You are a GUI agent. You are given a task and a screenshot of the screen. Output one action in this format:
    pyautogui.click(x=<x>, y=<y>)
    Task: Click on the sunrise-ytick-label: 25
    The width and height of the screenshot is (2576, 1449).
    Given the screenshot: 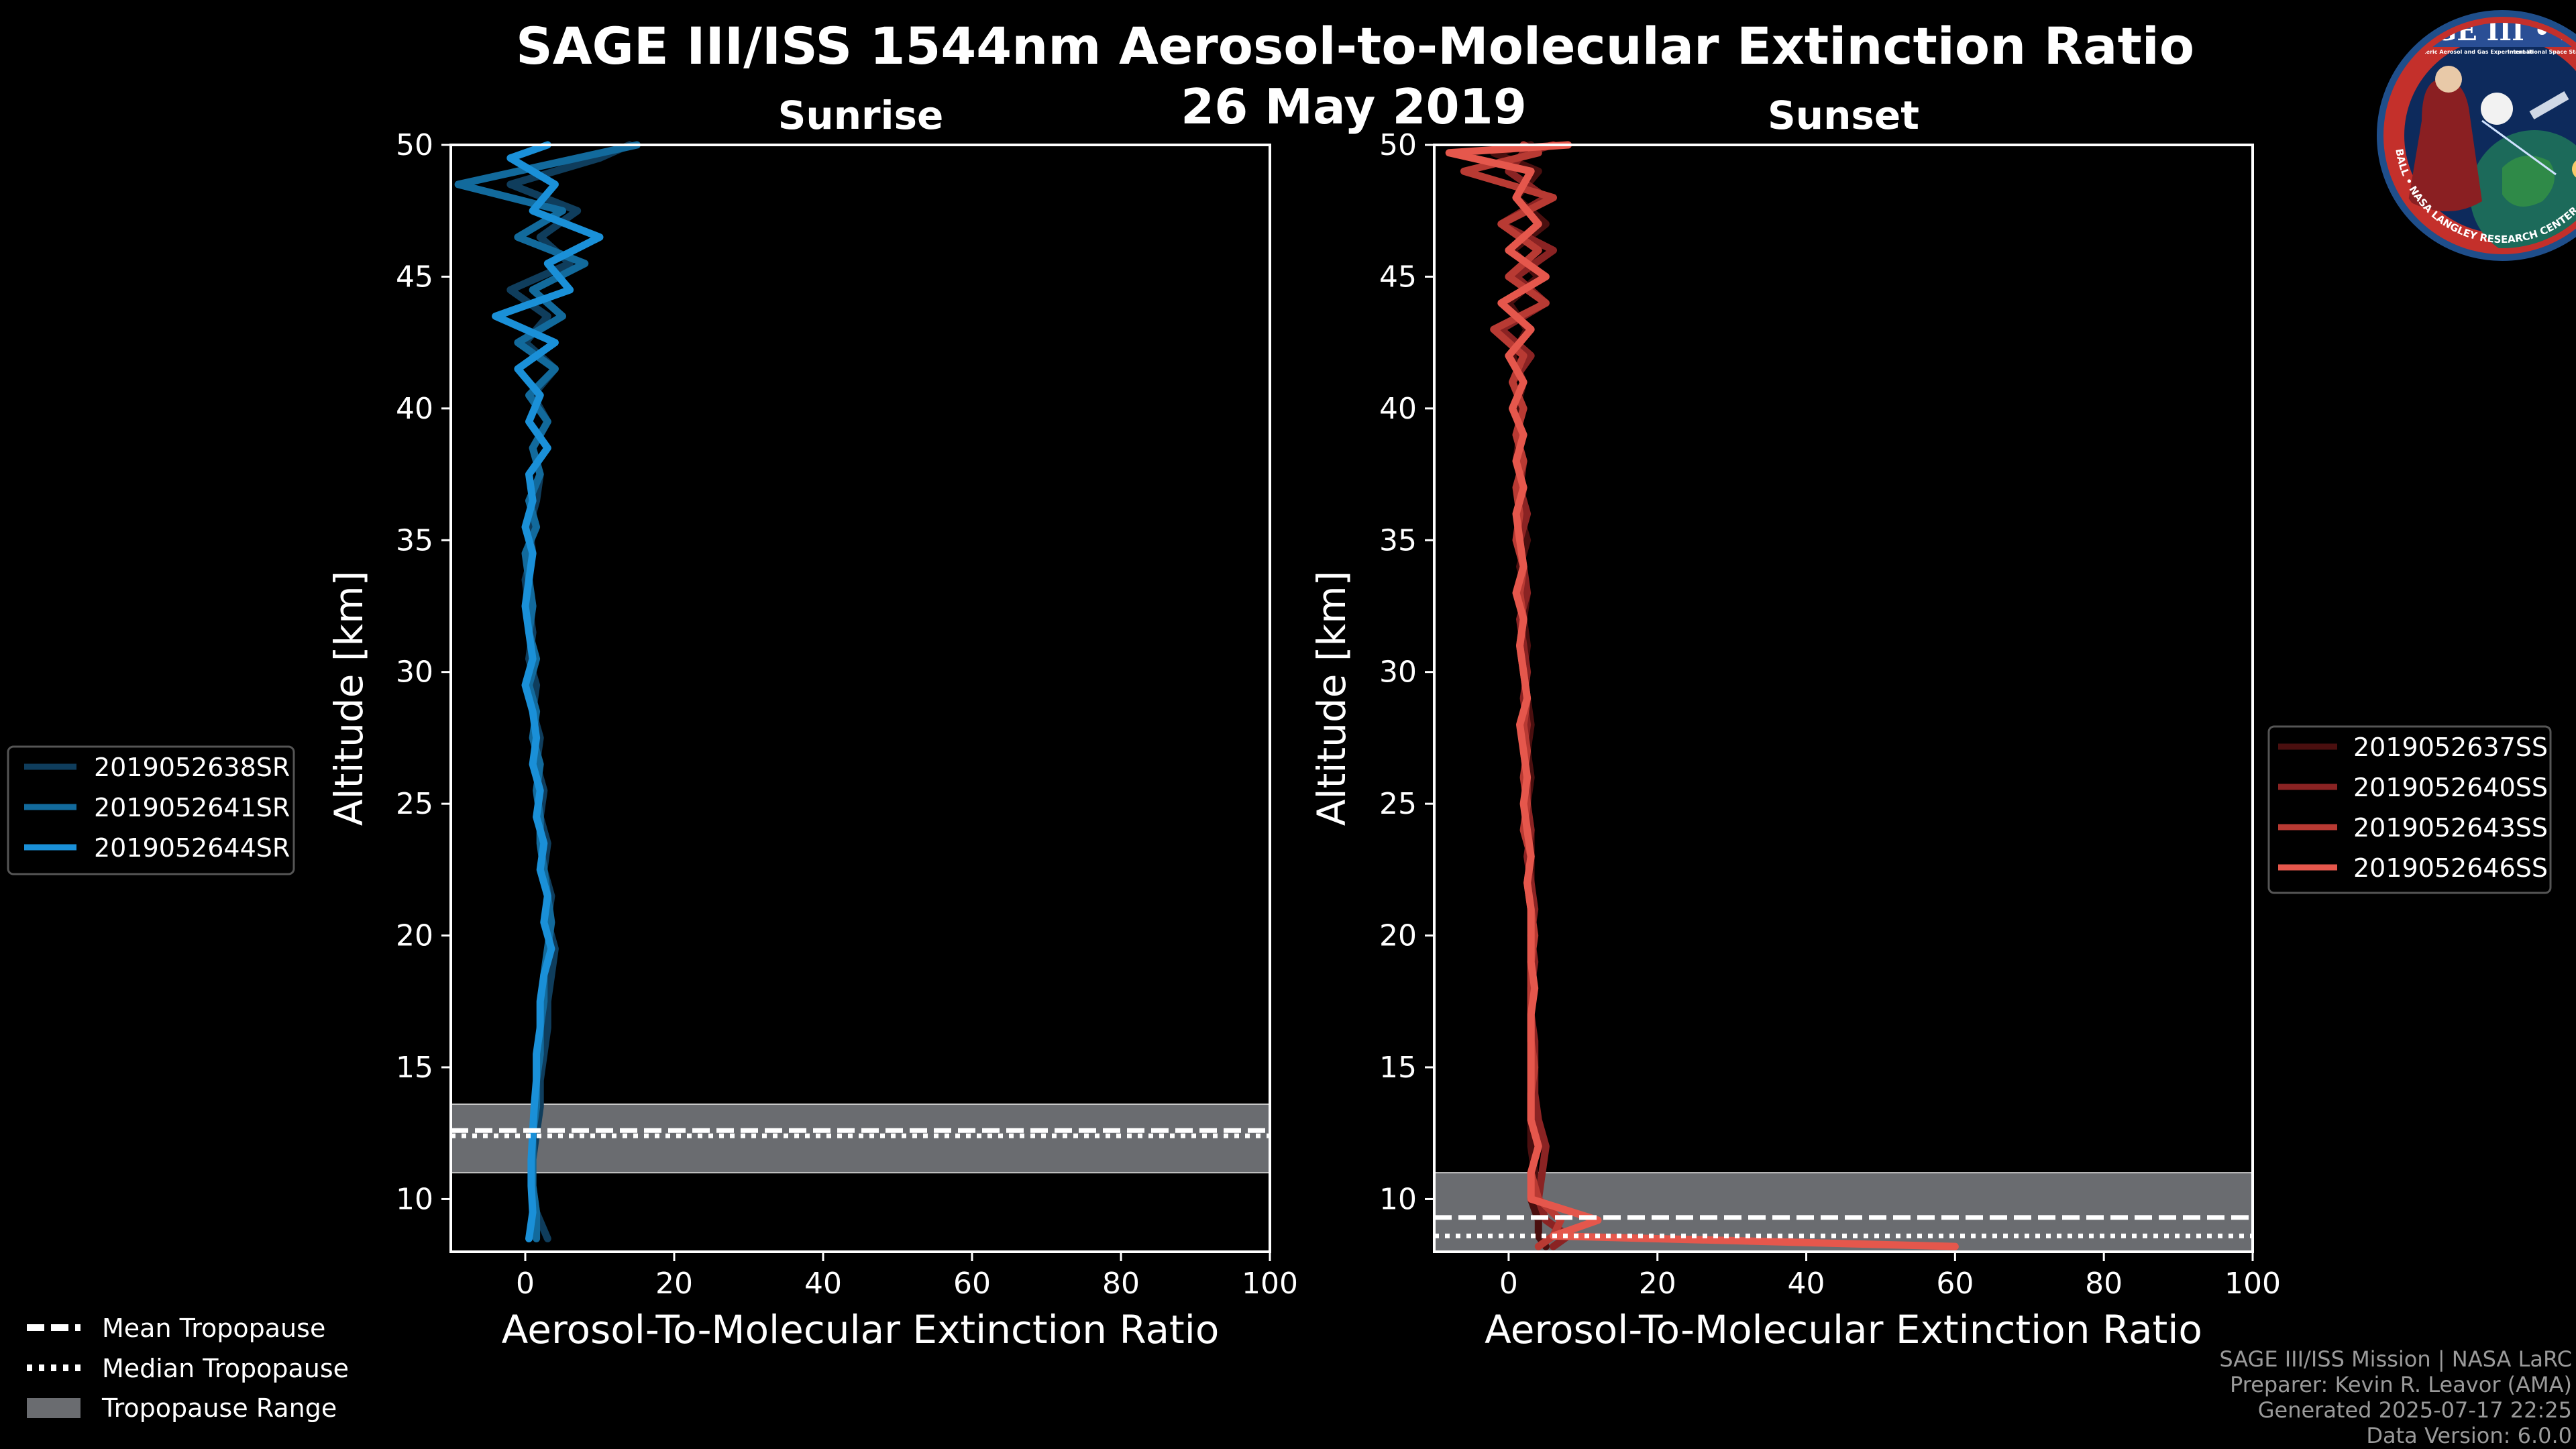 What is the action you would take?
    pyautogui.click(x=414, y=804)
    